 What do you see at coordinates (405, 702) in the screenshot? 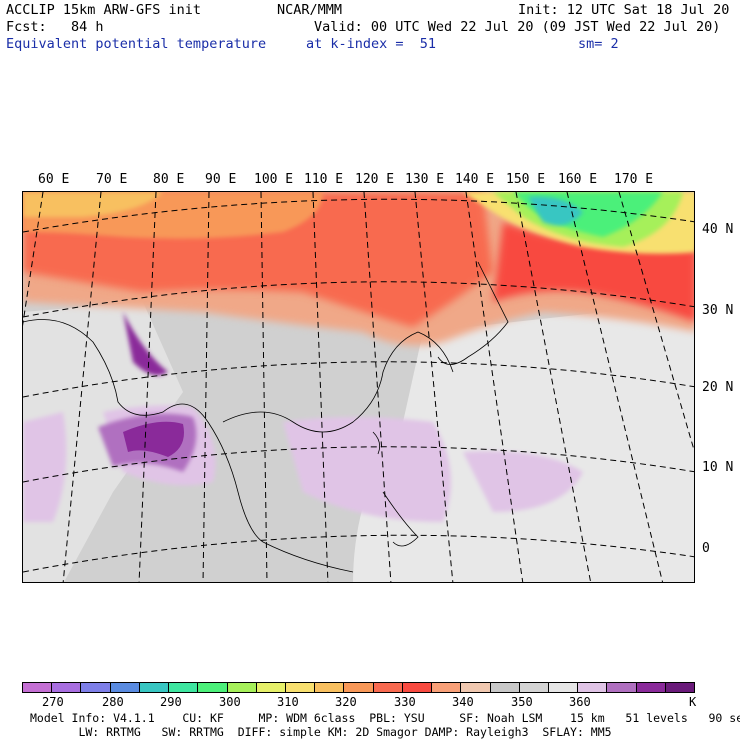
I see `colorbar-tick: 330` at bounding box center [405, 702].